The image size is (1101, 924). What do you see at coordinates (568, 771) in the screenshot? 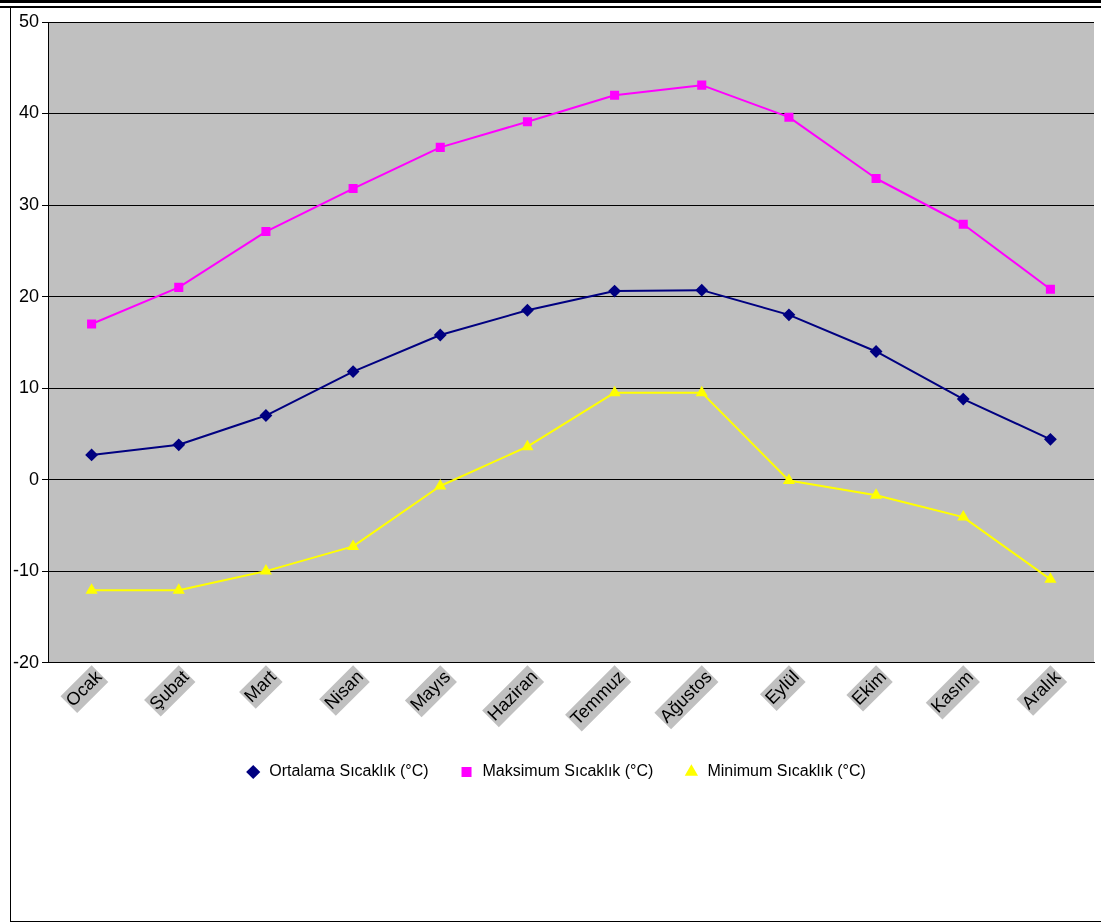
I see `legend-label: Maksimum Sıcaklık (°C)` at bounding box center [568, 771].